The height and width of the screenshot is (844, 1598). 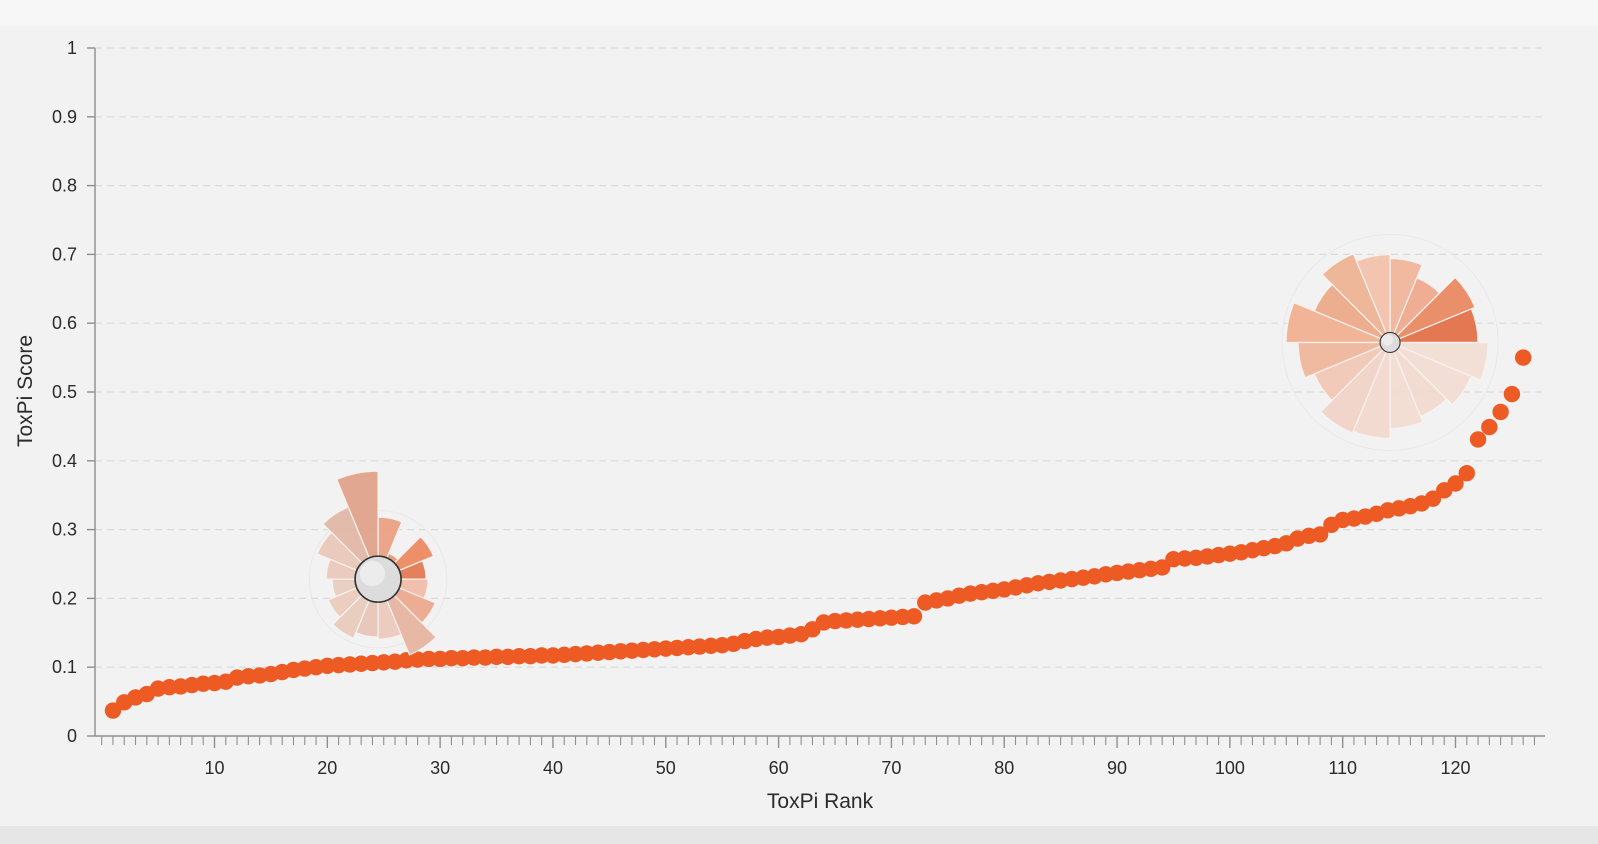 I want to click on x-tick-label: 30, so click(x=440, y=768).